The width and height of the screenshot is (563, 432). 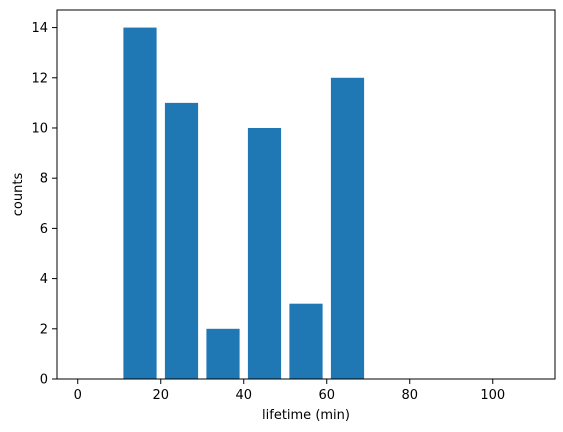 I want to click on y-axis-ticks: 0 2 4 6 8 10 12 14, so click(x=44, y=204).